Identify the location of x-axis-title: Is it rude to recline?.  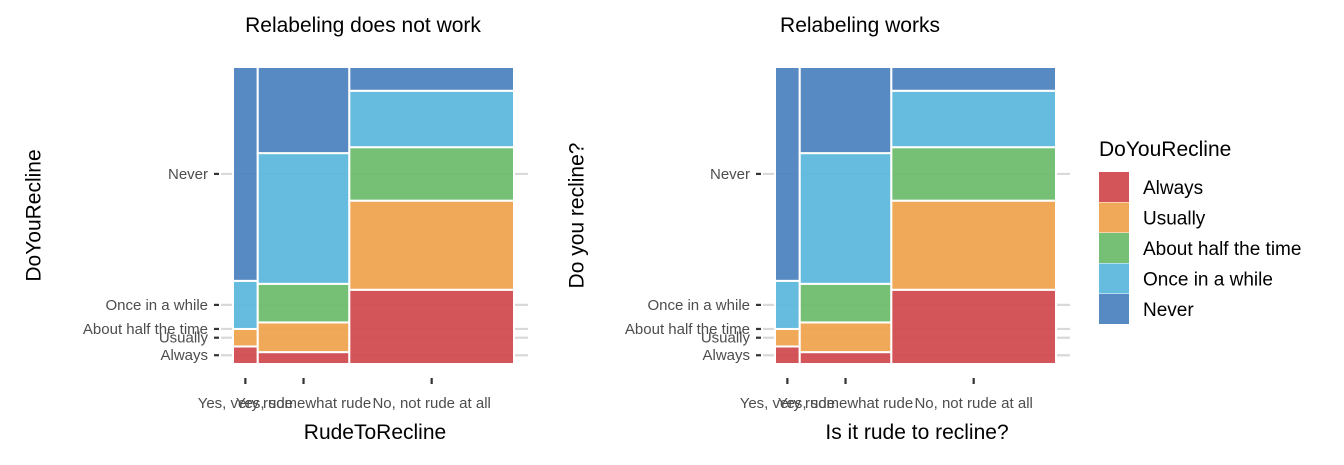
(916, 432).